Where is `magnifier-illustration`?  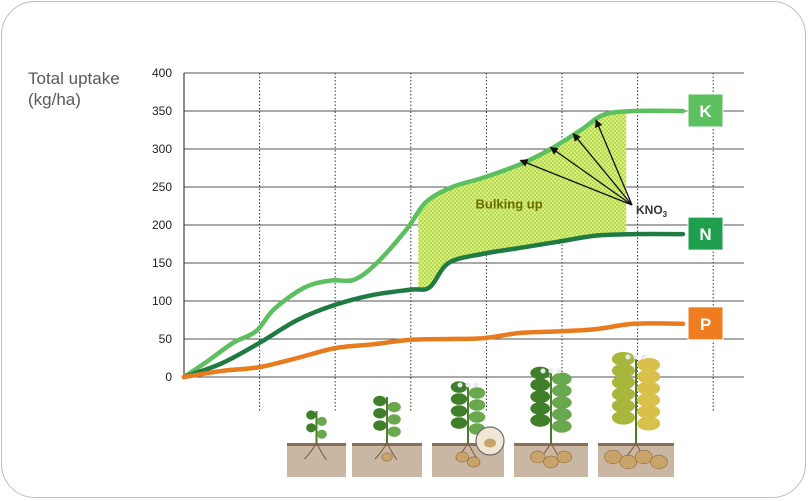 magnifier-illustration is located at coordinates (490, 441).